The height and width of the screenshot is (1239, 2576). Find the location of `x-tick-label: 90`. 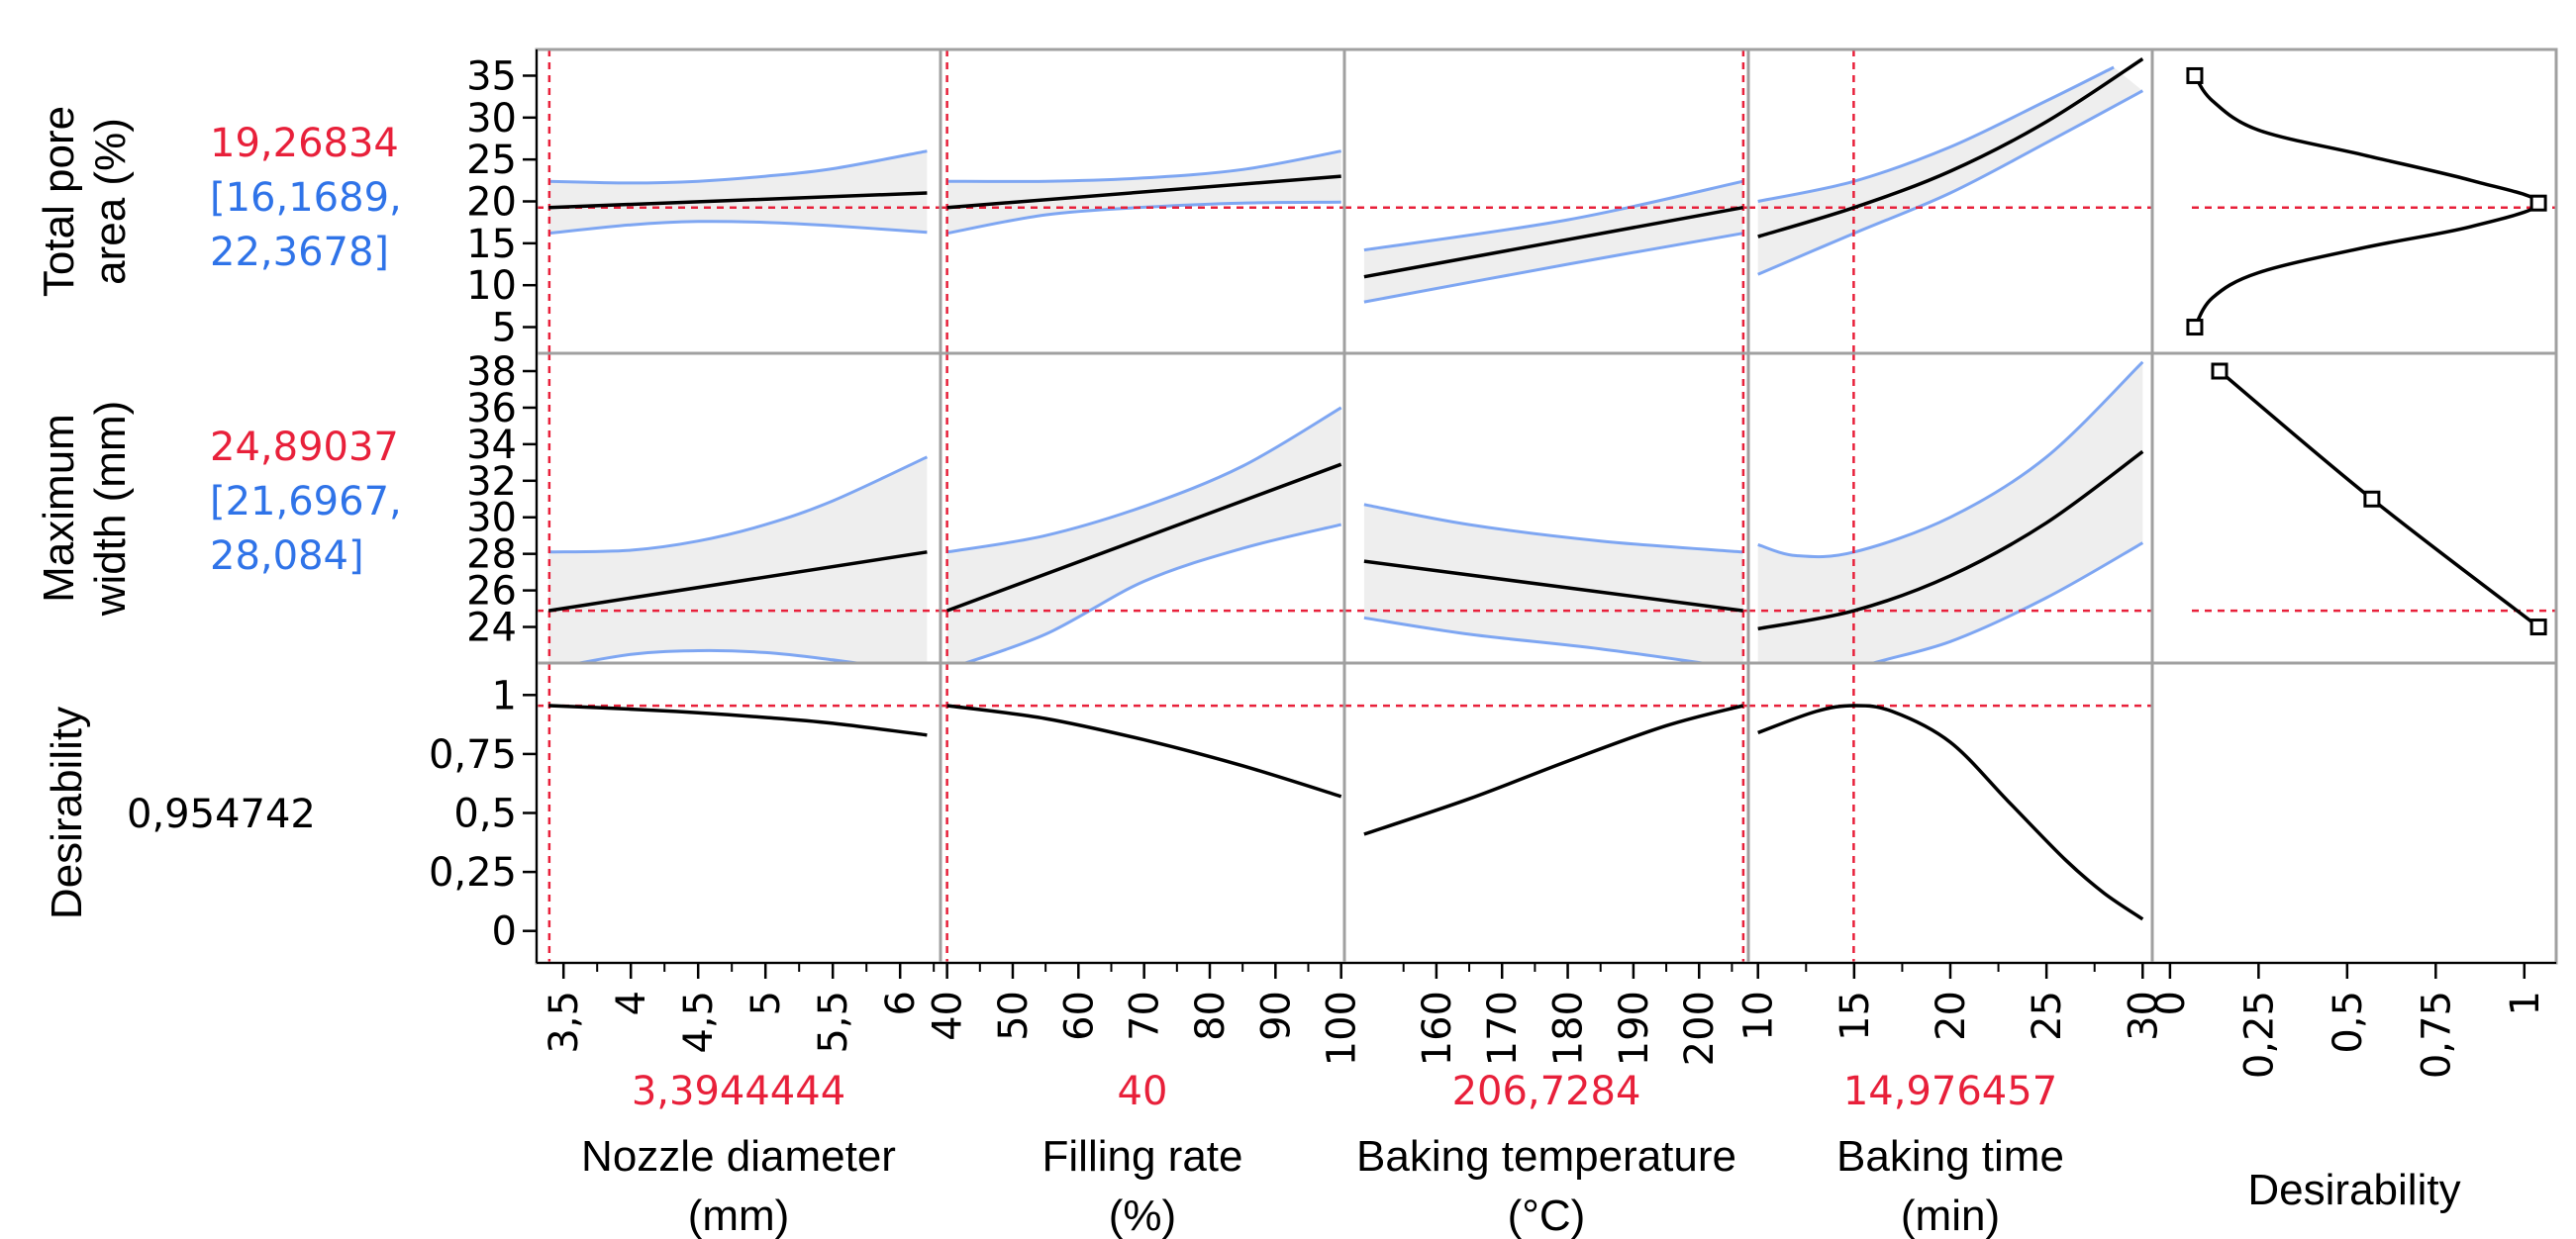

x-tick-label: 90 is located at coordinates (1276, 1016).